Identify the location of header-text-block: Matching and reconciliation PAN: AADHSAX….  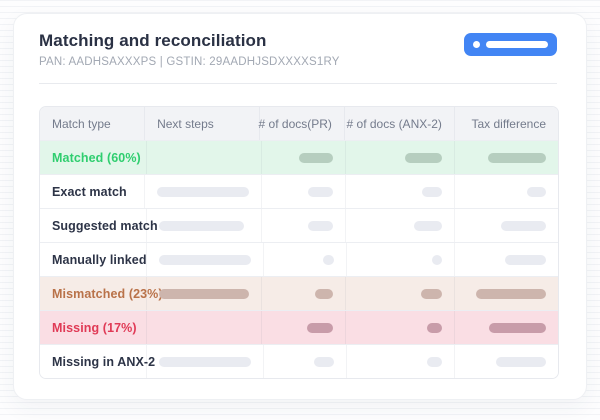
(189, 49).